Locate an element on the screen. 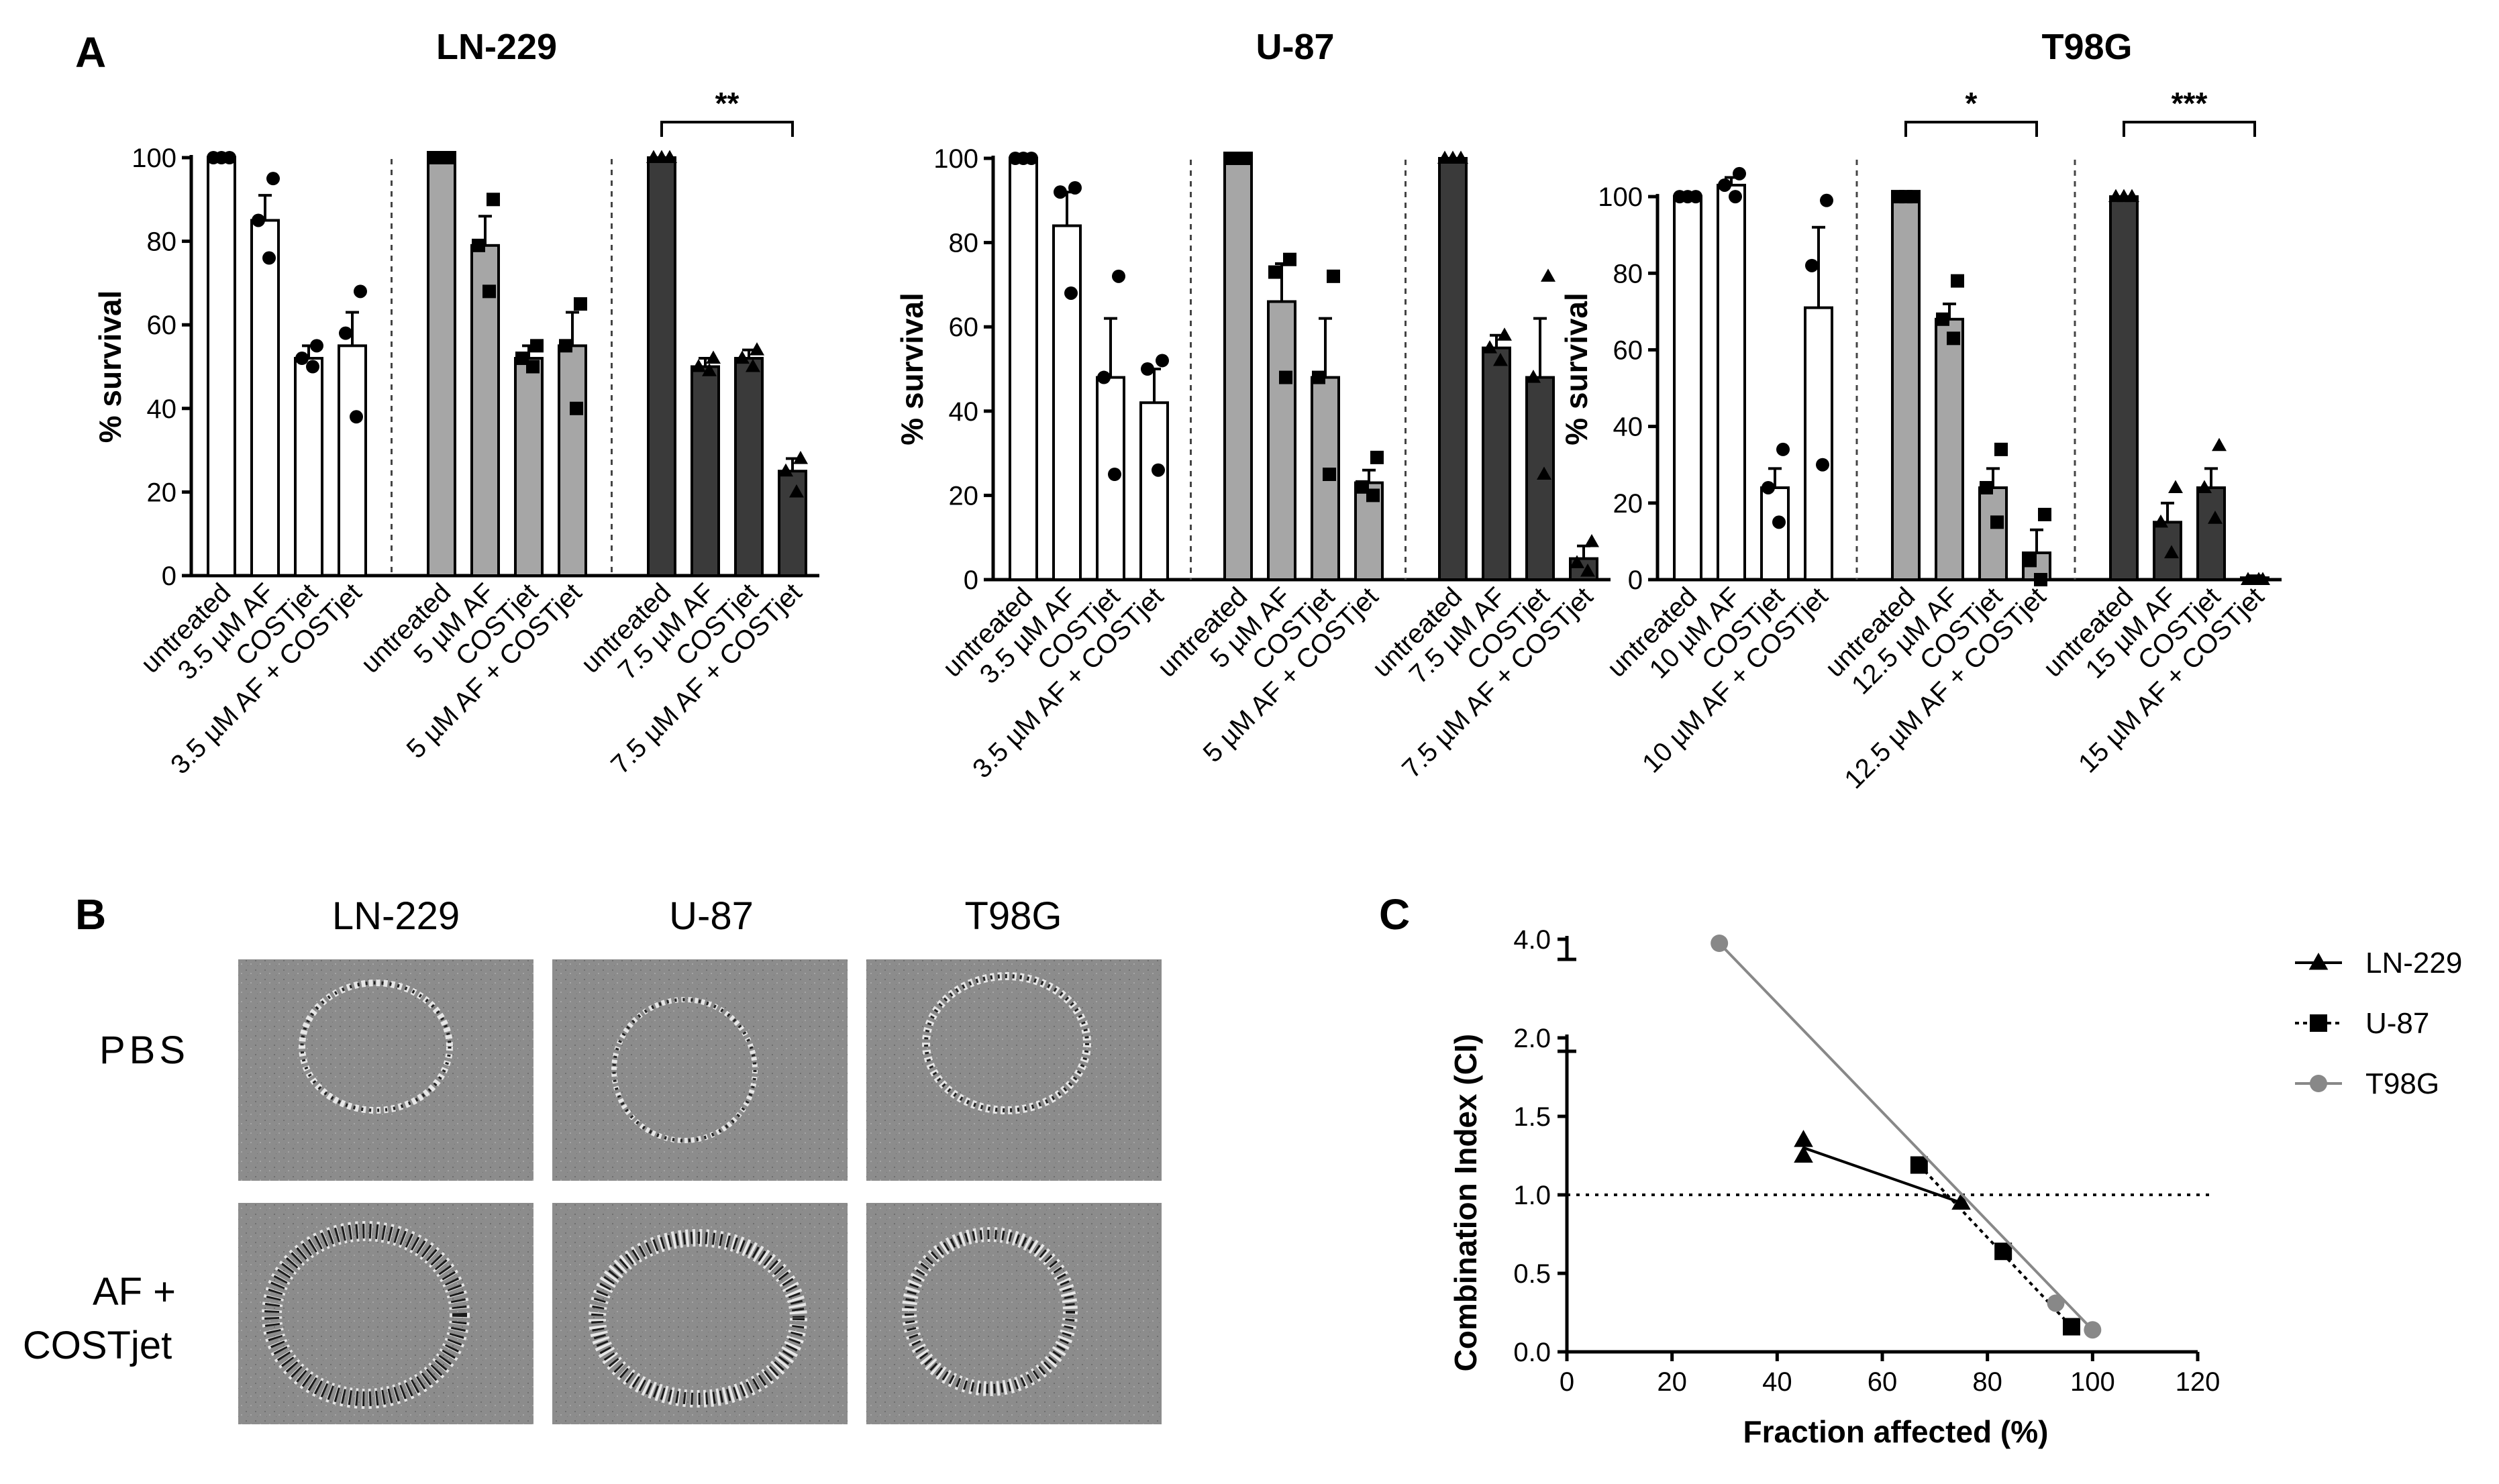  y-tick-label: 1.5 is located at coordinates (1532, 1117).